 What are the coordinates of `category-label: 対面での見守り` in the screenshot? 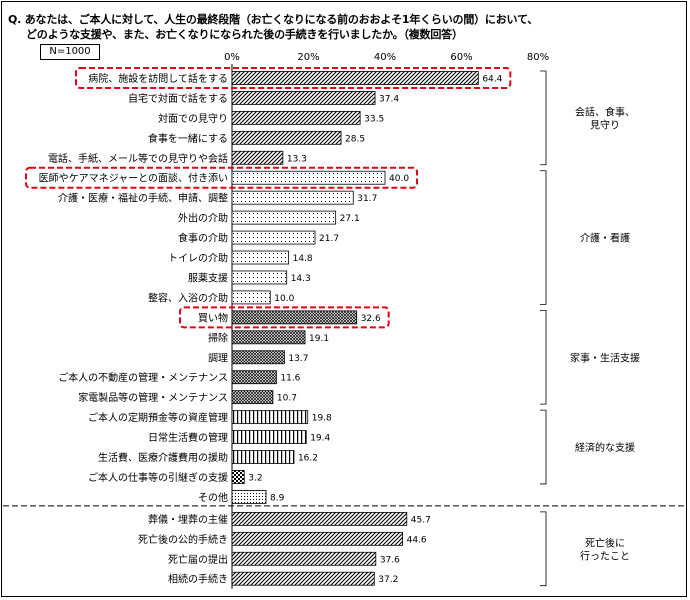 It's located at (193, 118).